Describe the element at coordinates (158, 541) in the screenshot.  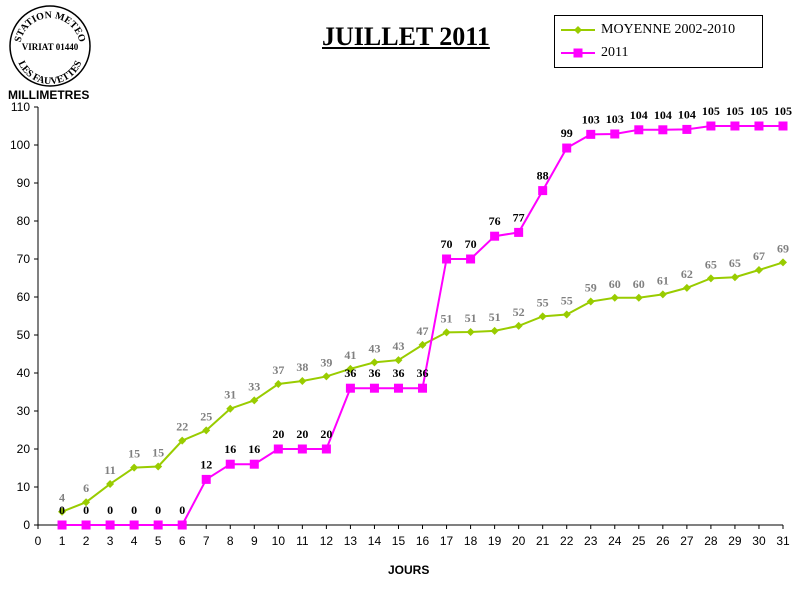
I see `x-tick-label: 5` at that location.